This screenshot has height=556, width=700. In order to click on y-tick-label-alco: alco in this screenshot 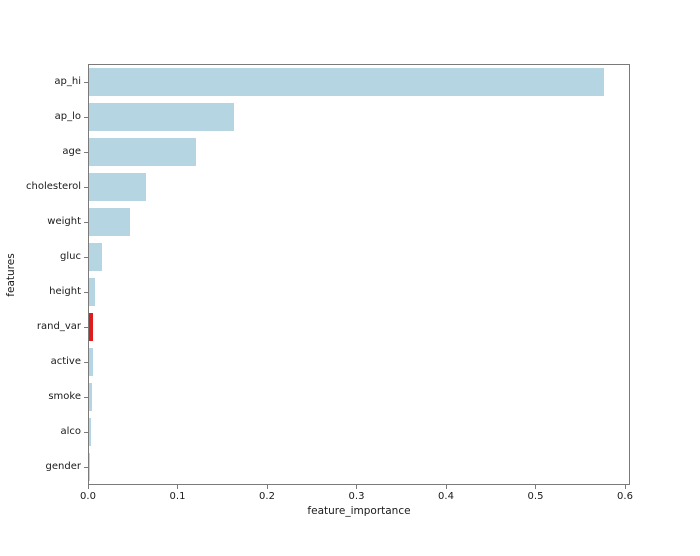, I will do `click(70, 432)`.